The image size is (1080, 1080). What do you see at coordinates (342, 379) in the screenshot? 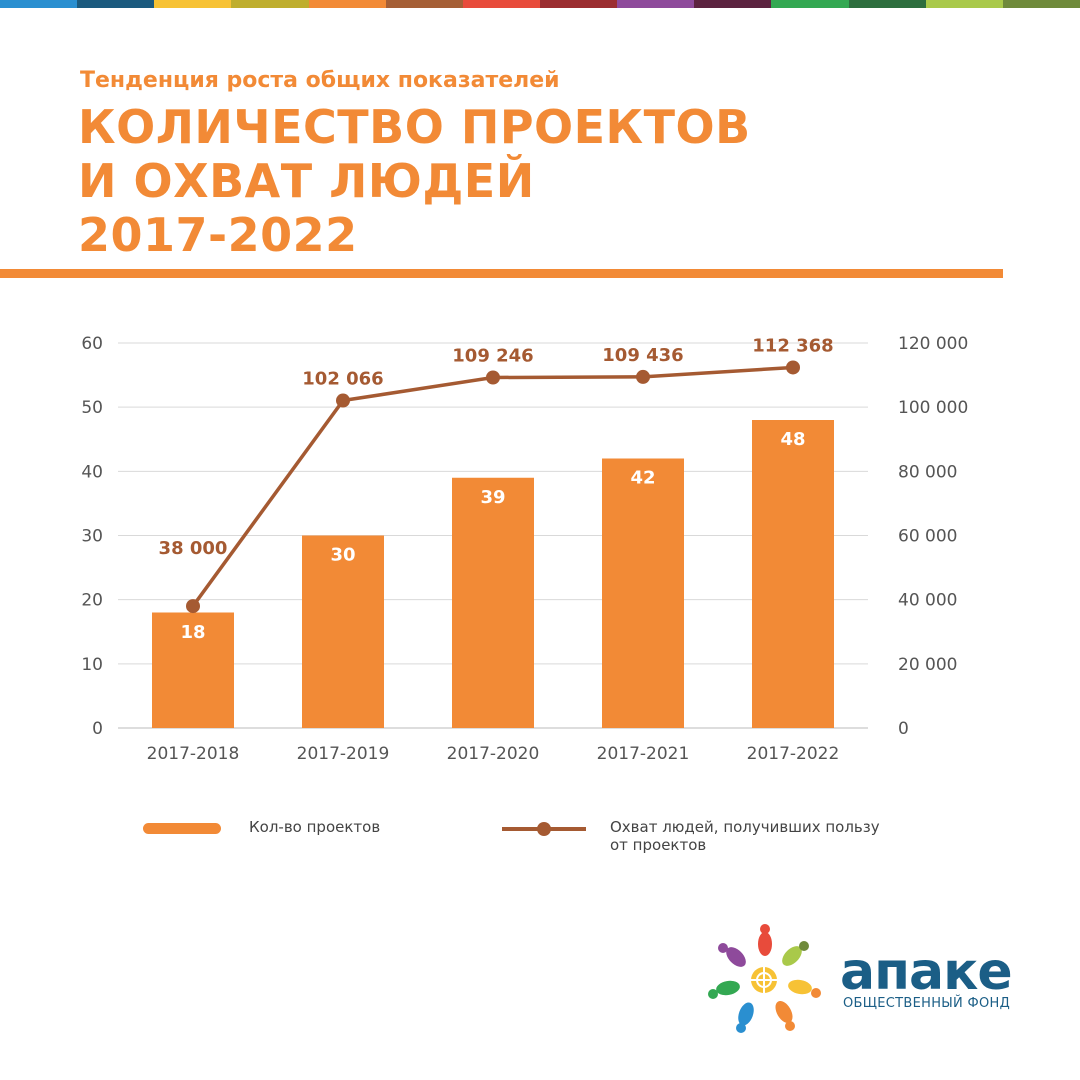
I see `line-label-1: 102 066` at bounding box center [342, 379].